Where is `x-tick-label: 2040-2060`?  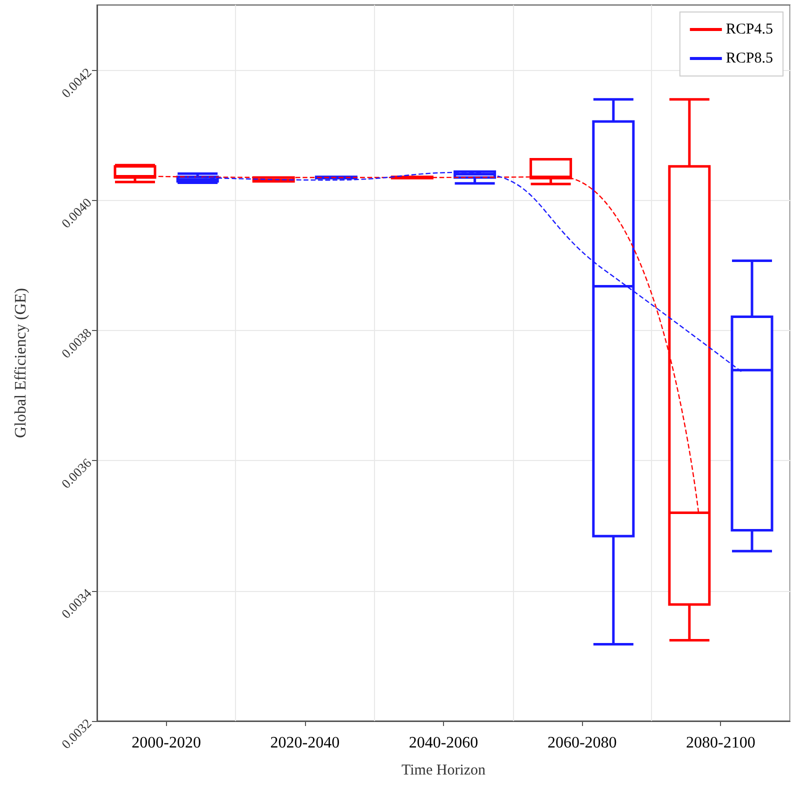
x-tick-label: 2040-2060 is located at coordinates (443, 743).